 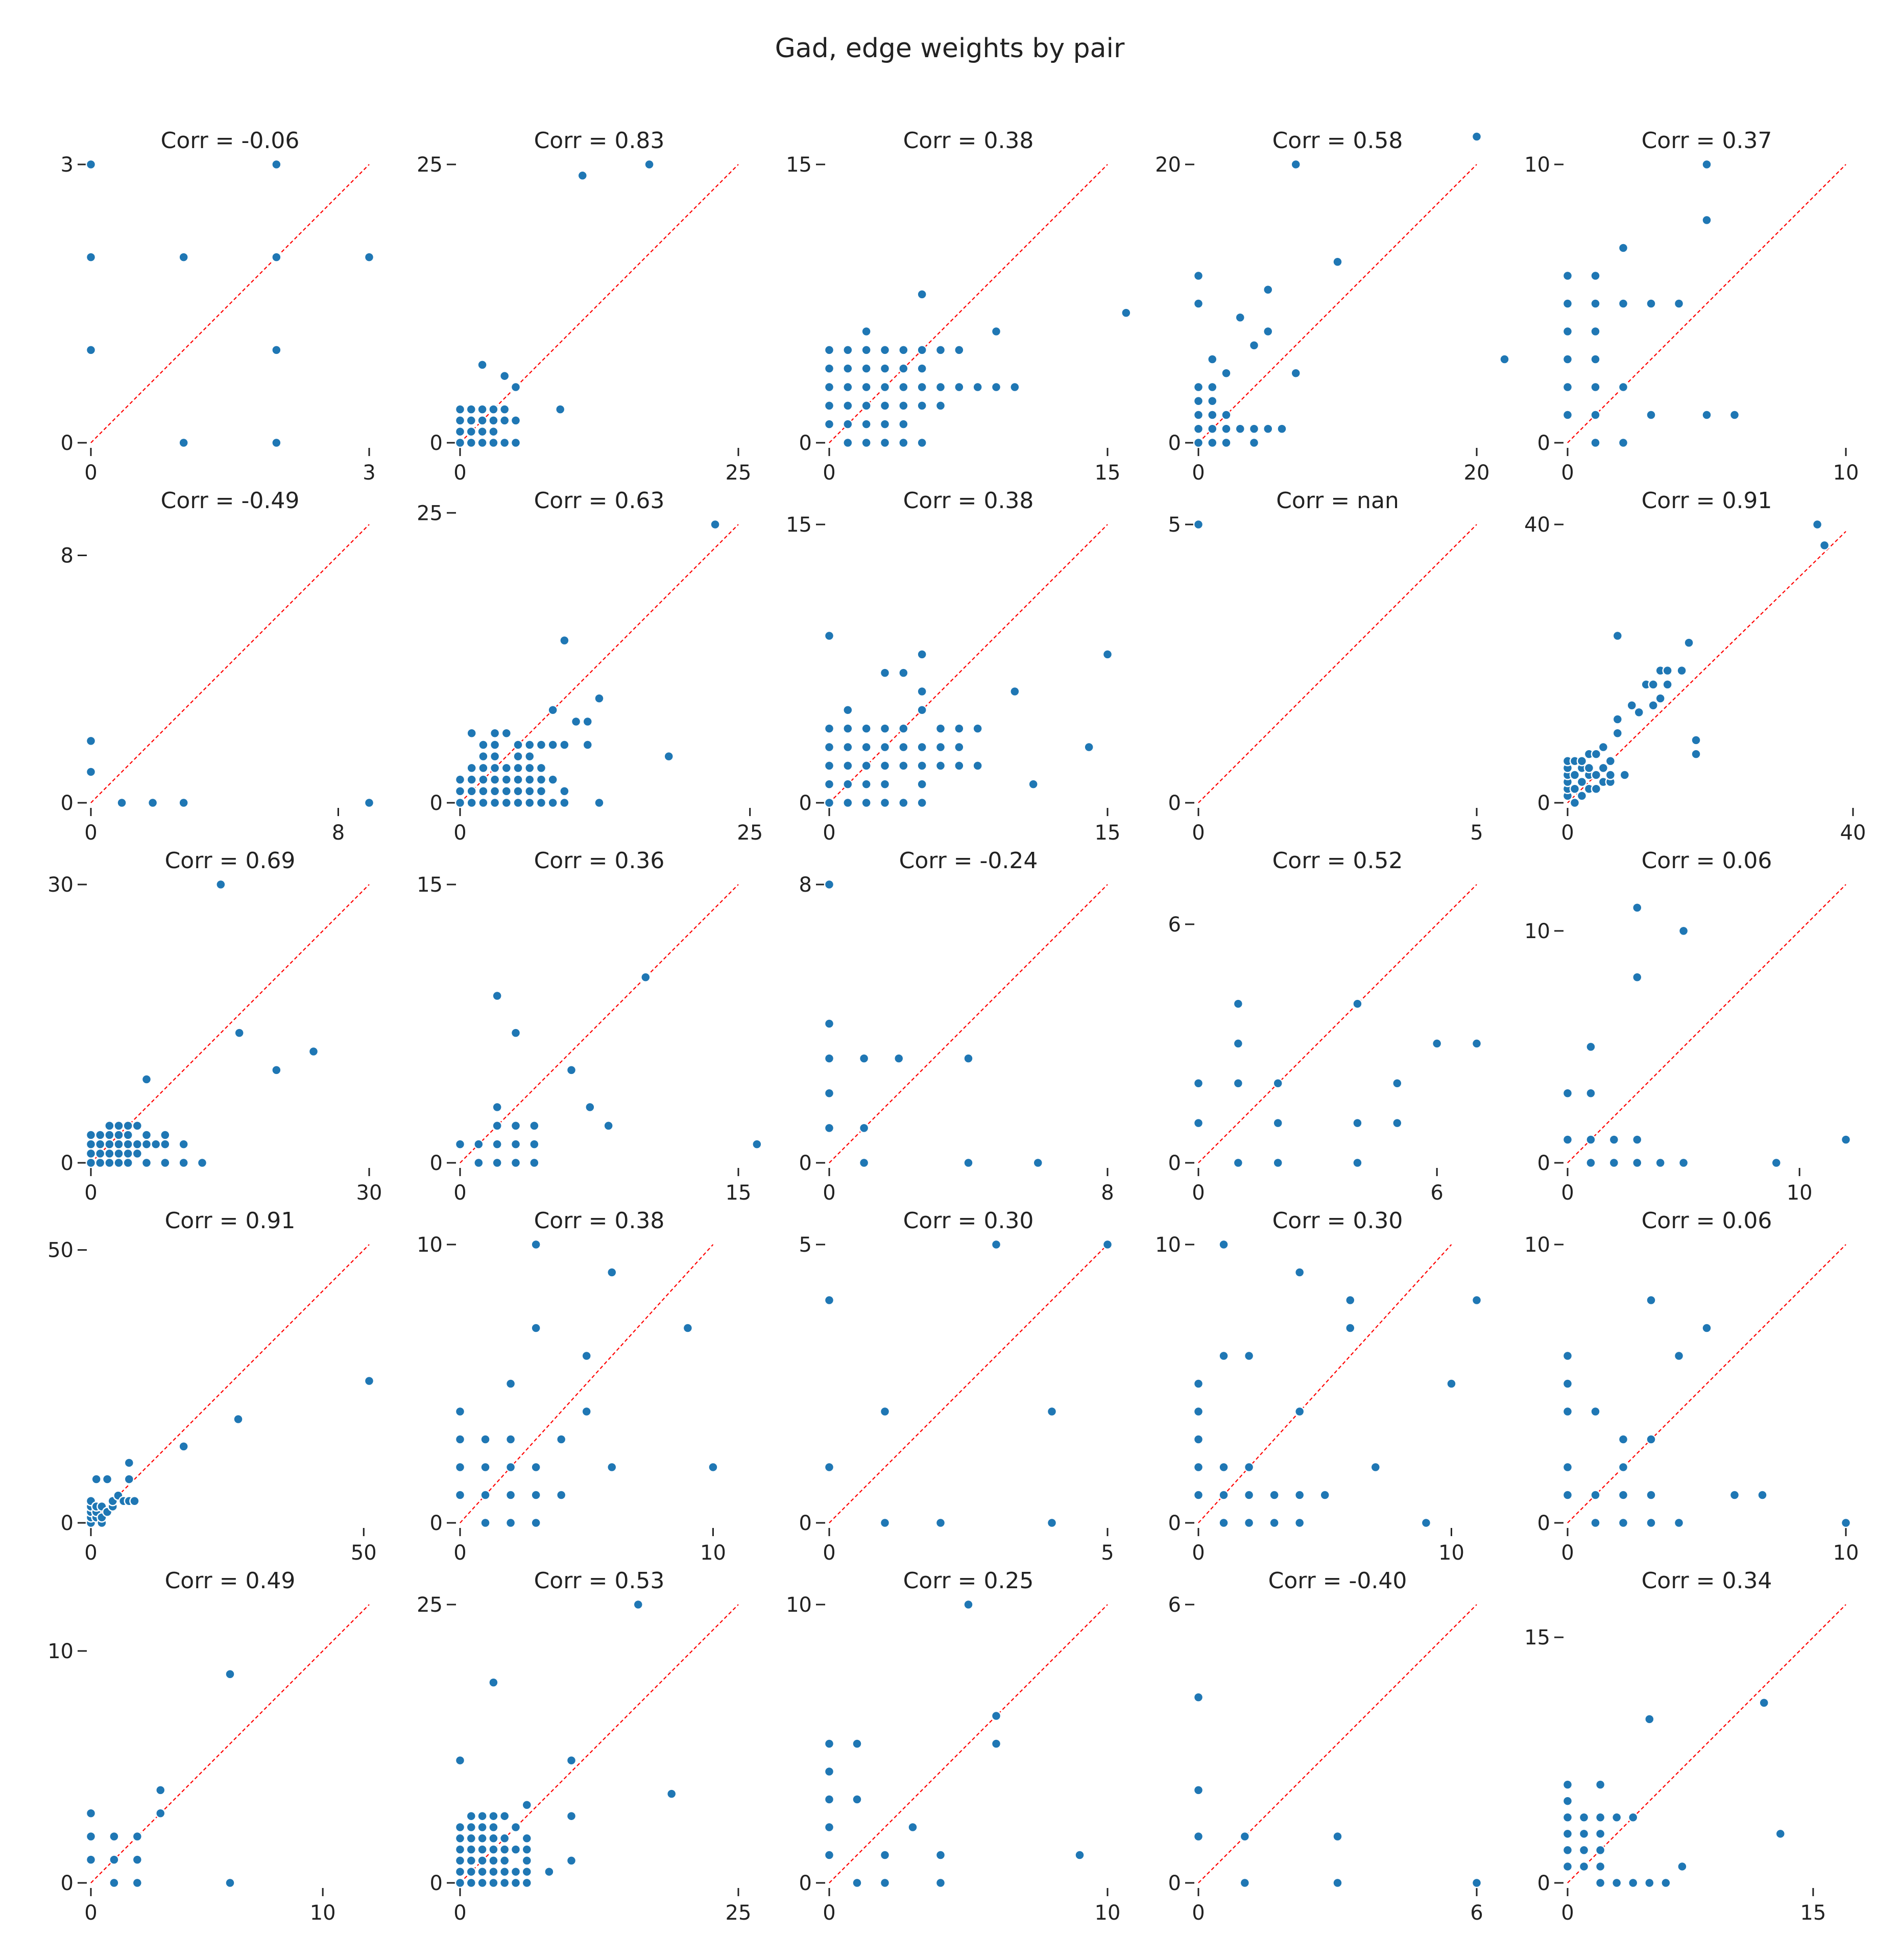 What do you see at coordinates (739, 473) in the screenshot?
I see `x-tick-label: 25` at bounding box center [739, 473].